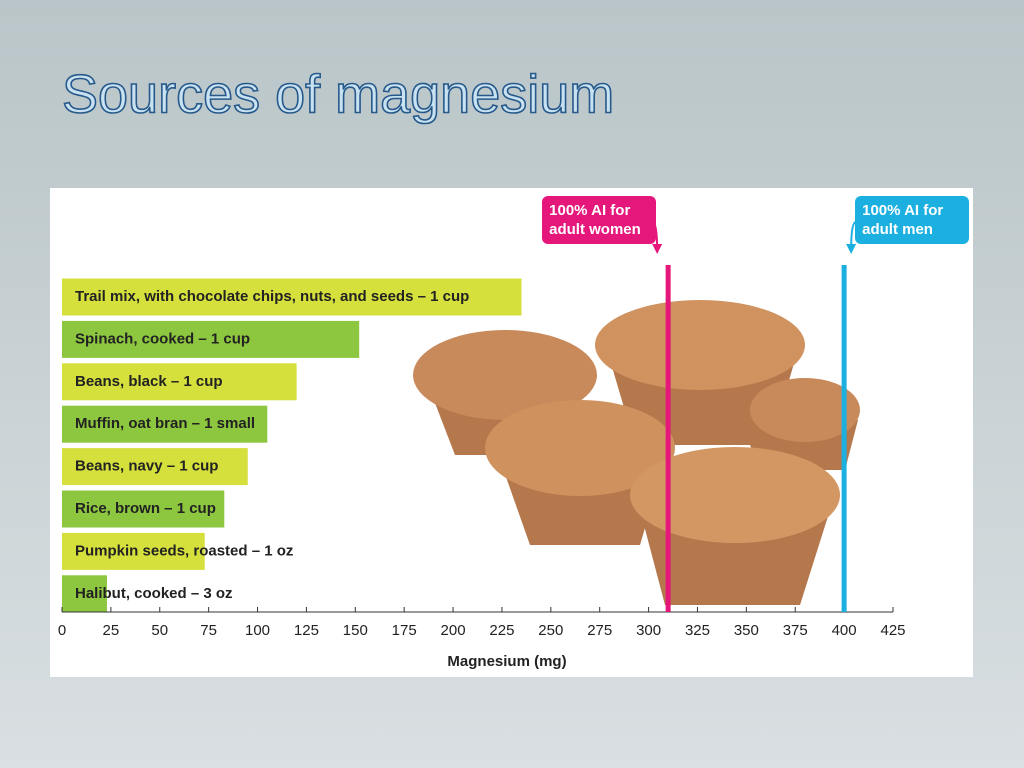 This screenshot has height=768, width=1024. I want to click on x-tick-label: 225, so click(501, 630).